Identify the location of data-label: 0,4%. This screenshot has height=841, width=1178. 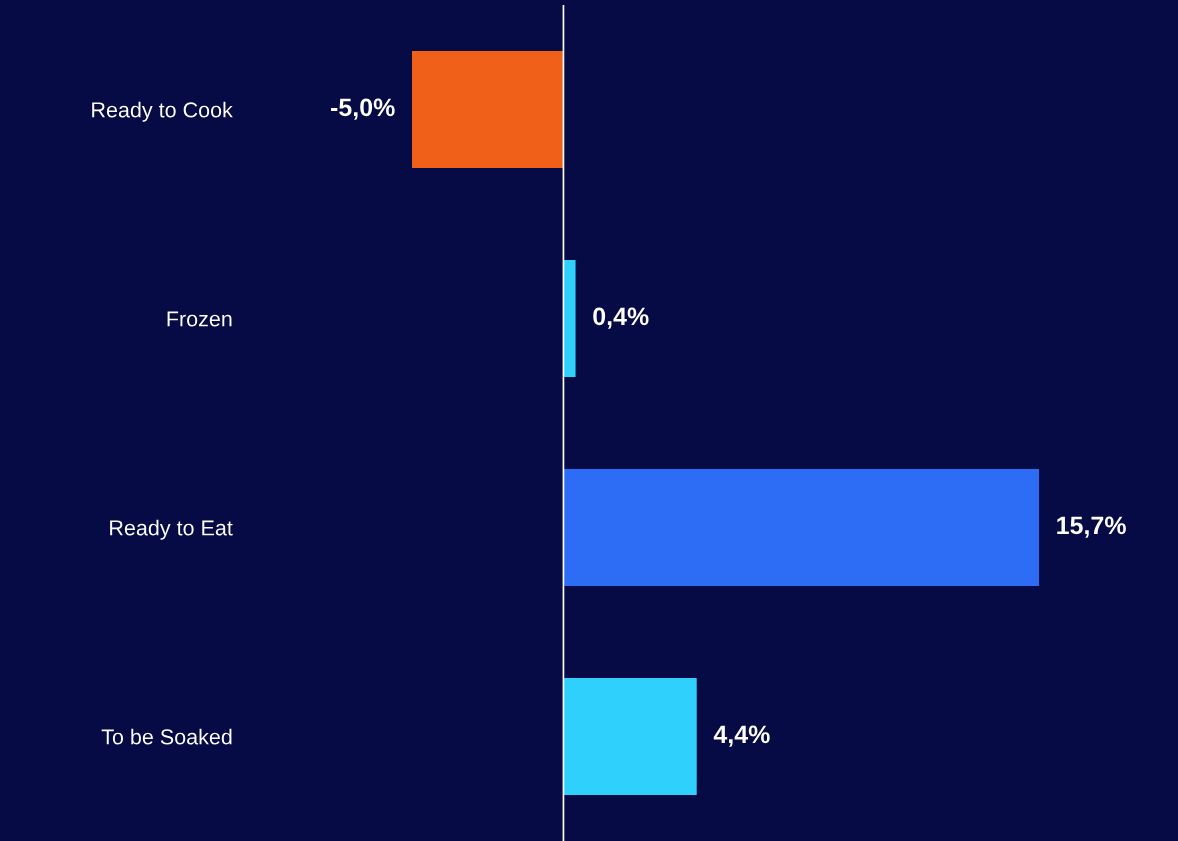
(621, 318).